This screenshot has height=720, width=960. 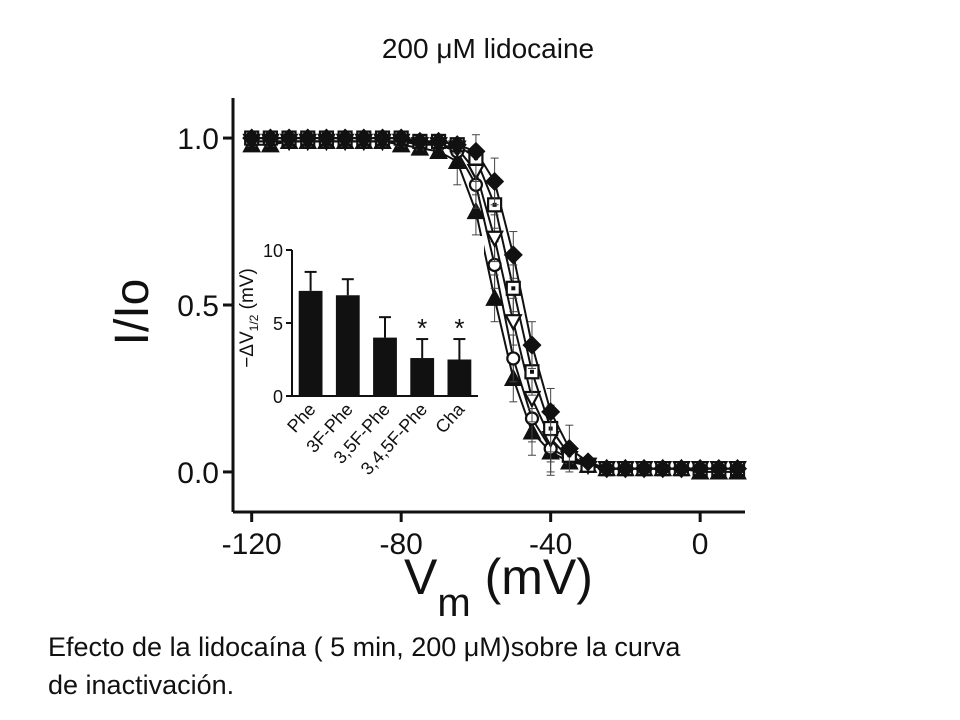 I want to click on chart-title: 200 μM lidocaine, so click(x=488, y=48).